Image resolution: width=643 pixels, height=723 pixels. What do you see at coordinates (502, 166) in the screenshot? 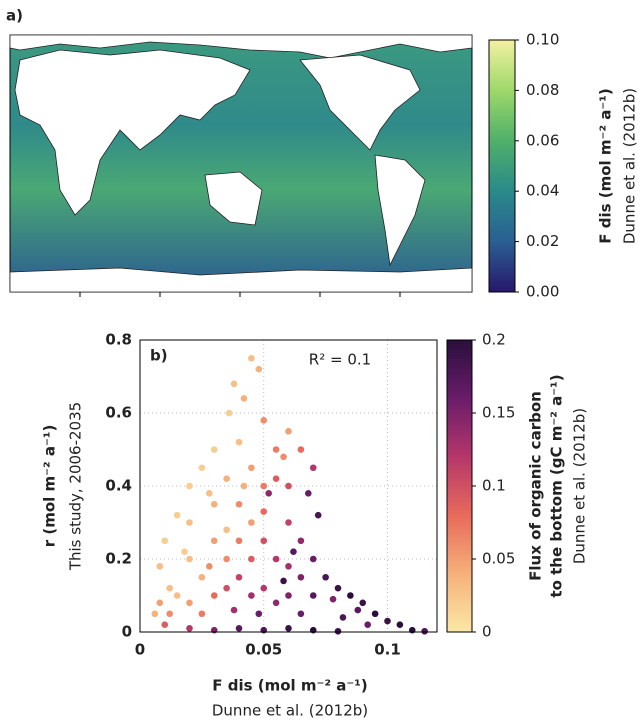
I see `colorbar` at bounding box center [502, 166].